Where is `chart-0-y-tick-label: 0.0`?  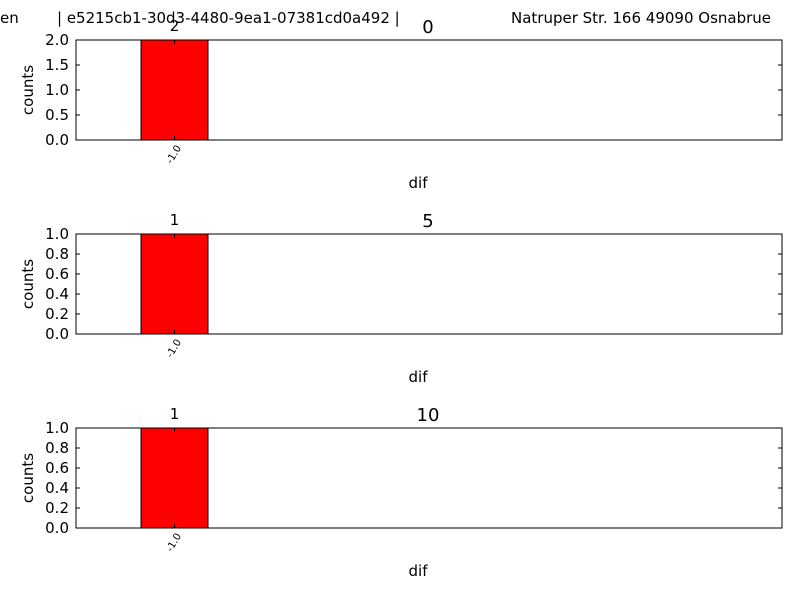
chart-0-y-tick-label: 0.0 is located at coordinates (57, 140).